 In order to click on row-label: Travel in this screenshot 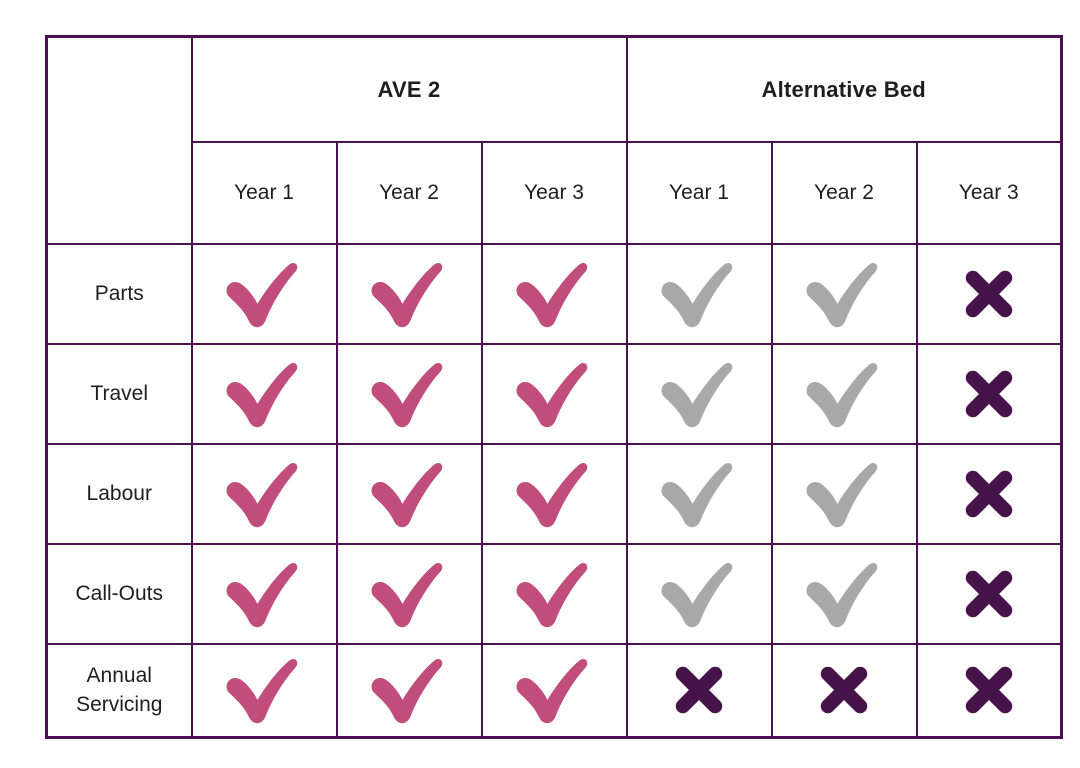, I will do `click(119, 394)`.